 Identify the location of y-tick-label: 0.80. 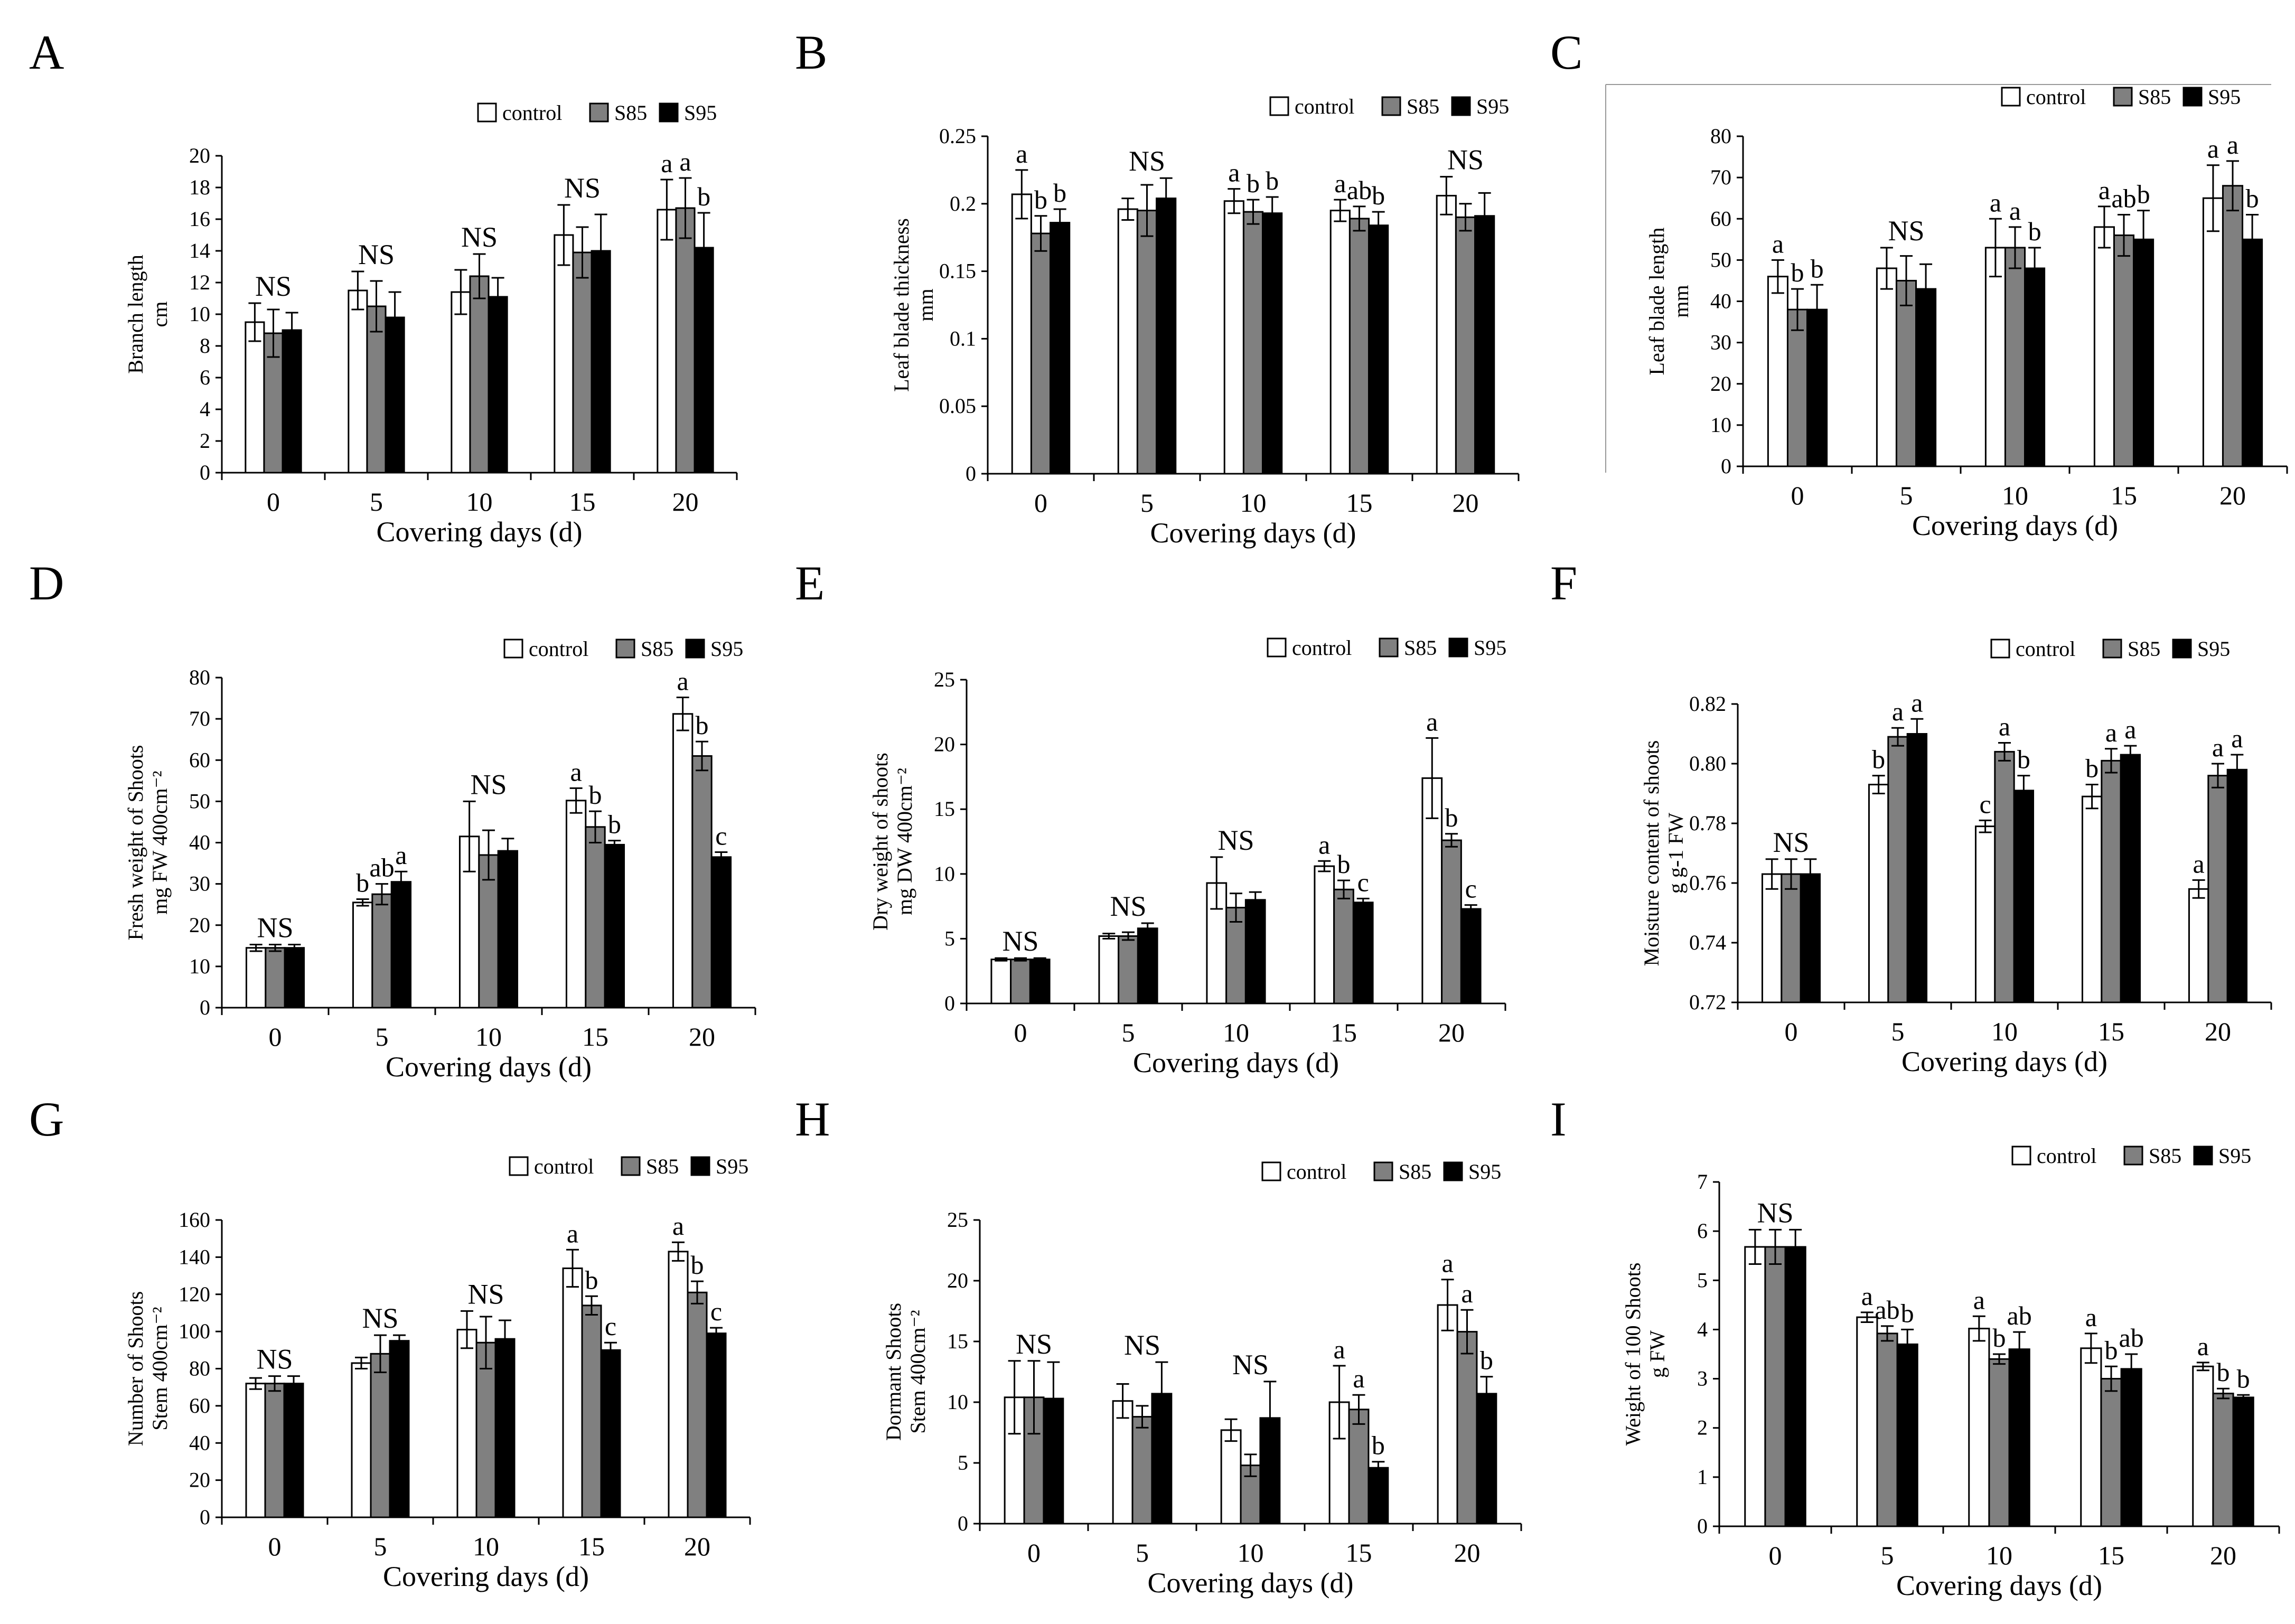
(1707, 763).